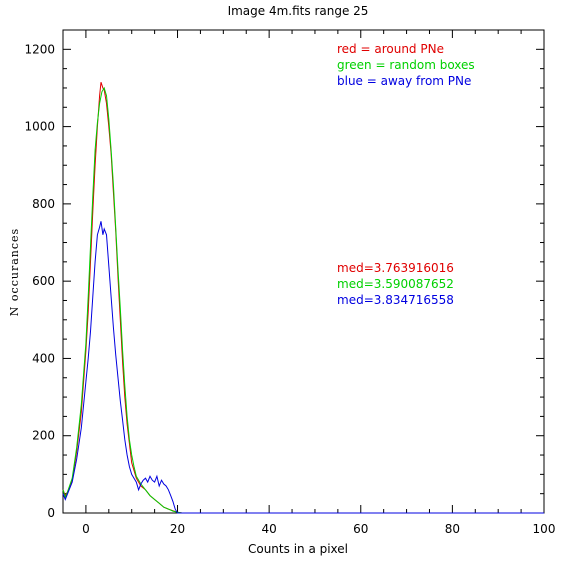  What do you see at coordinates (43, 436) in the screenshot?
I see `y-tick-label: 200` at bounding box center [43, 436].